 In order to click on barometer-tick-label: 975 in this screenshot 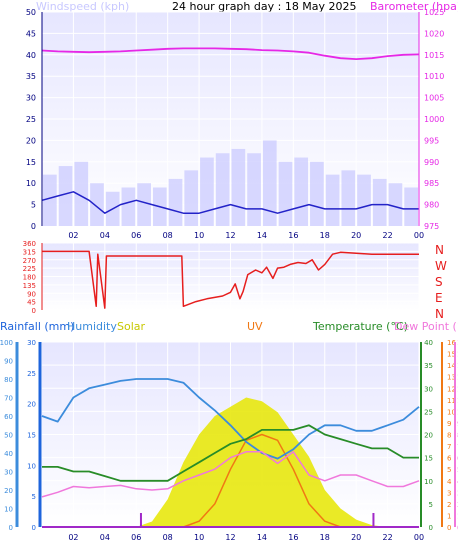, I will do `click(431, 226)`.